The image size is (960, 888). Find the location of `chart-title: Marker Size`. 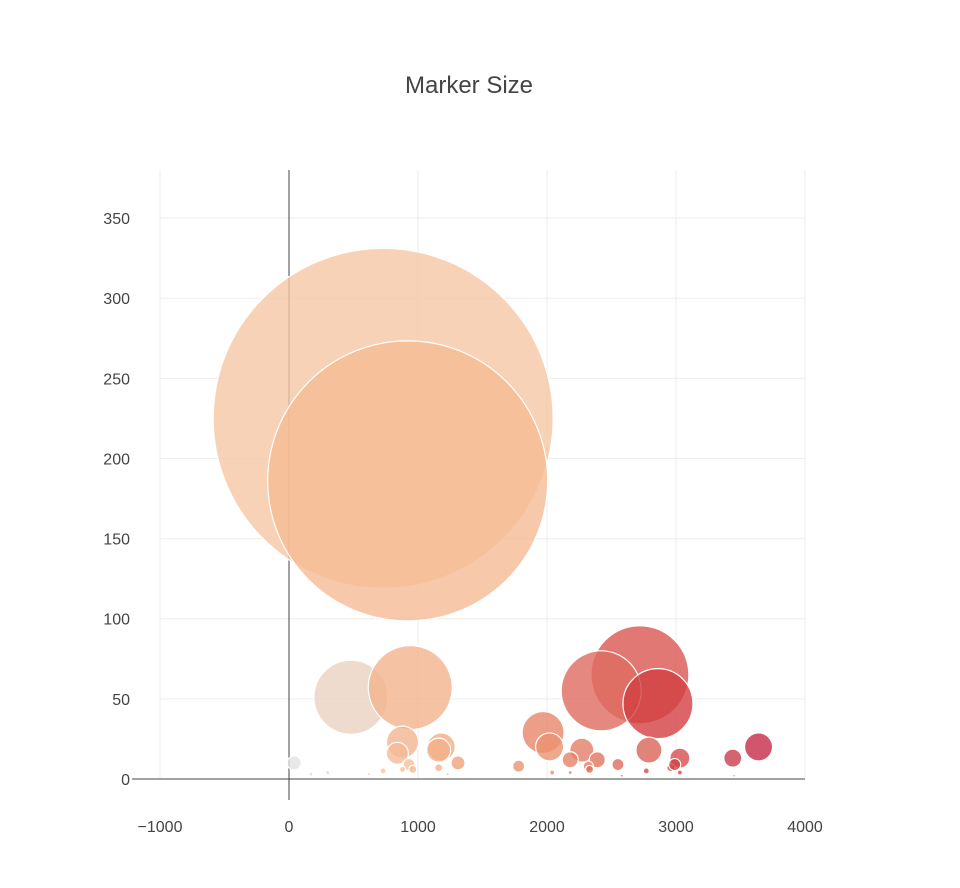

chart-title: Marker Size is located at coordinates (469, 85).